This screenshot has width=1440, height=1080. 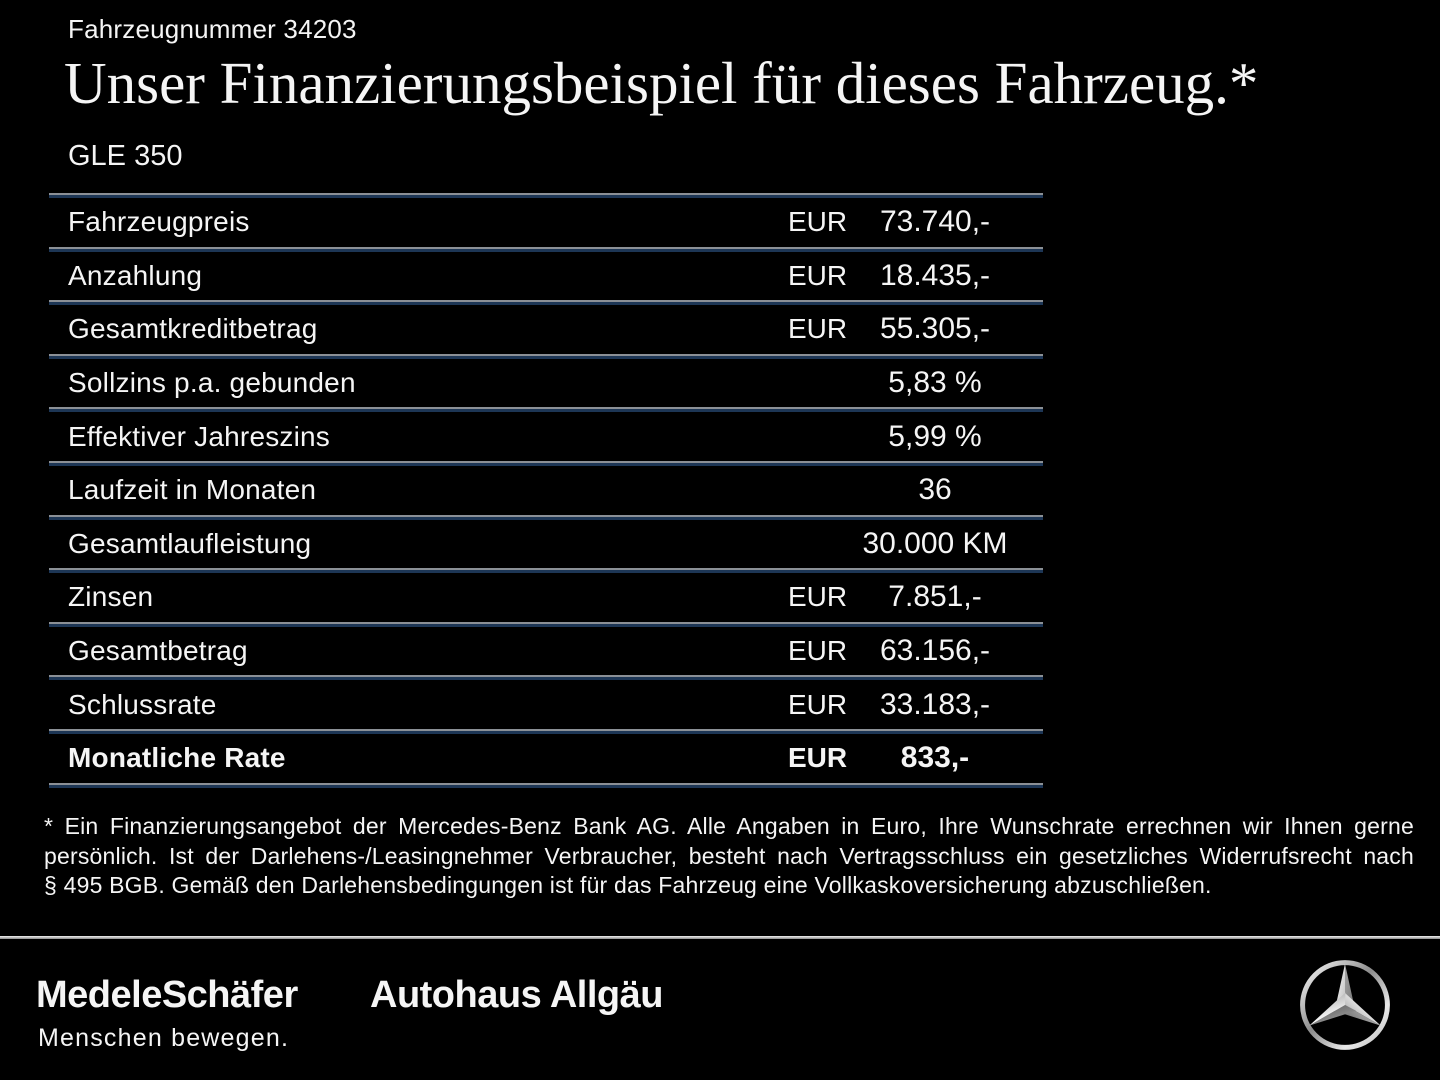 I want to click on table-row: Zinsen EUR 7.851,-, so click(x=546, y=597).